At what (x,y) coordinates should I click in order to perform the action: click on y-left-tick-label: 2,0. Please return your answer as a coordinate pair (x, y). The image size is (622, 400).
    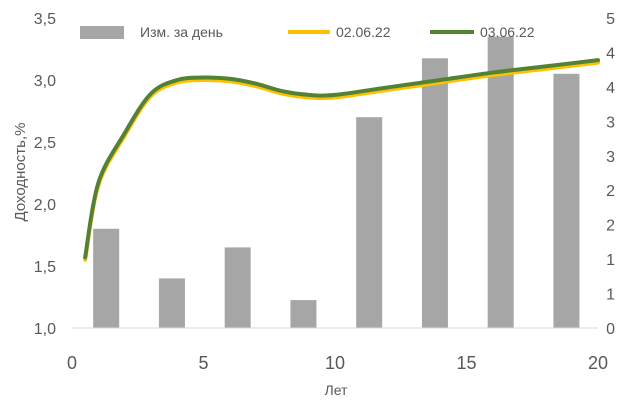
    Looking at the image, I should click on (45, 205).